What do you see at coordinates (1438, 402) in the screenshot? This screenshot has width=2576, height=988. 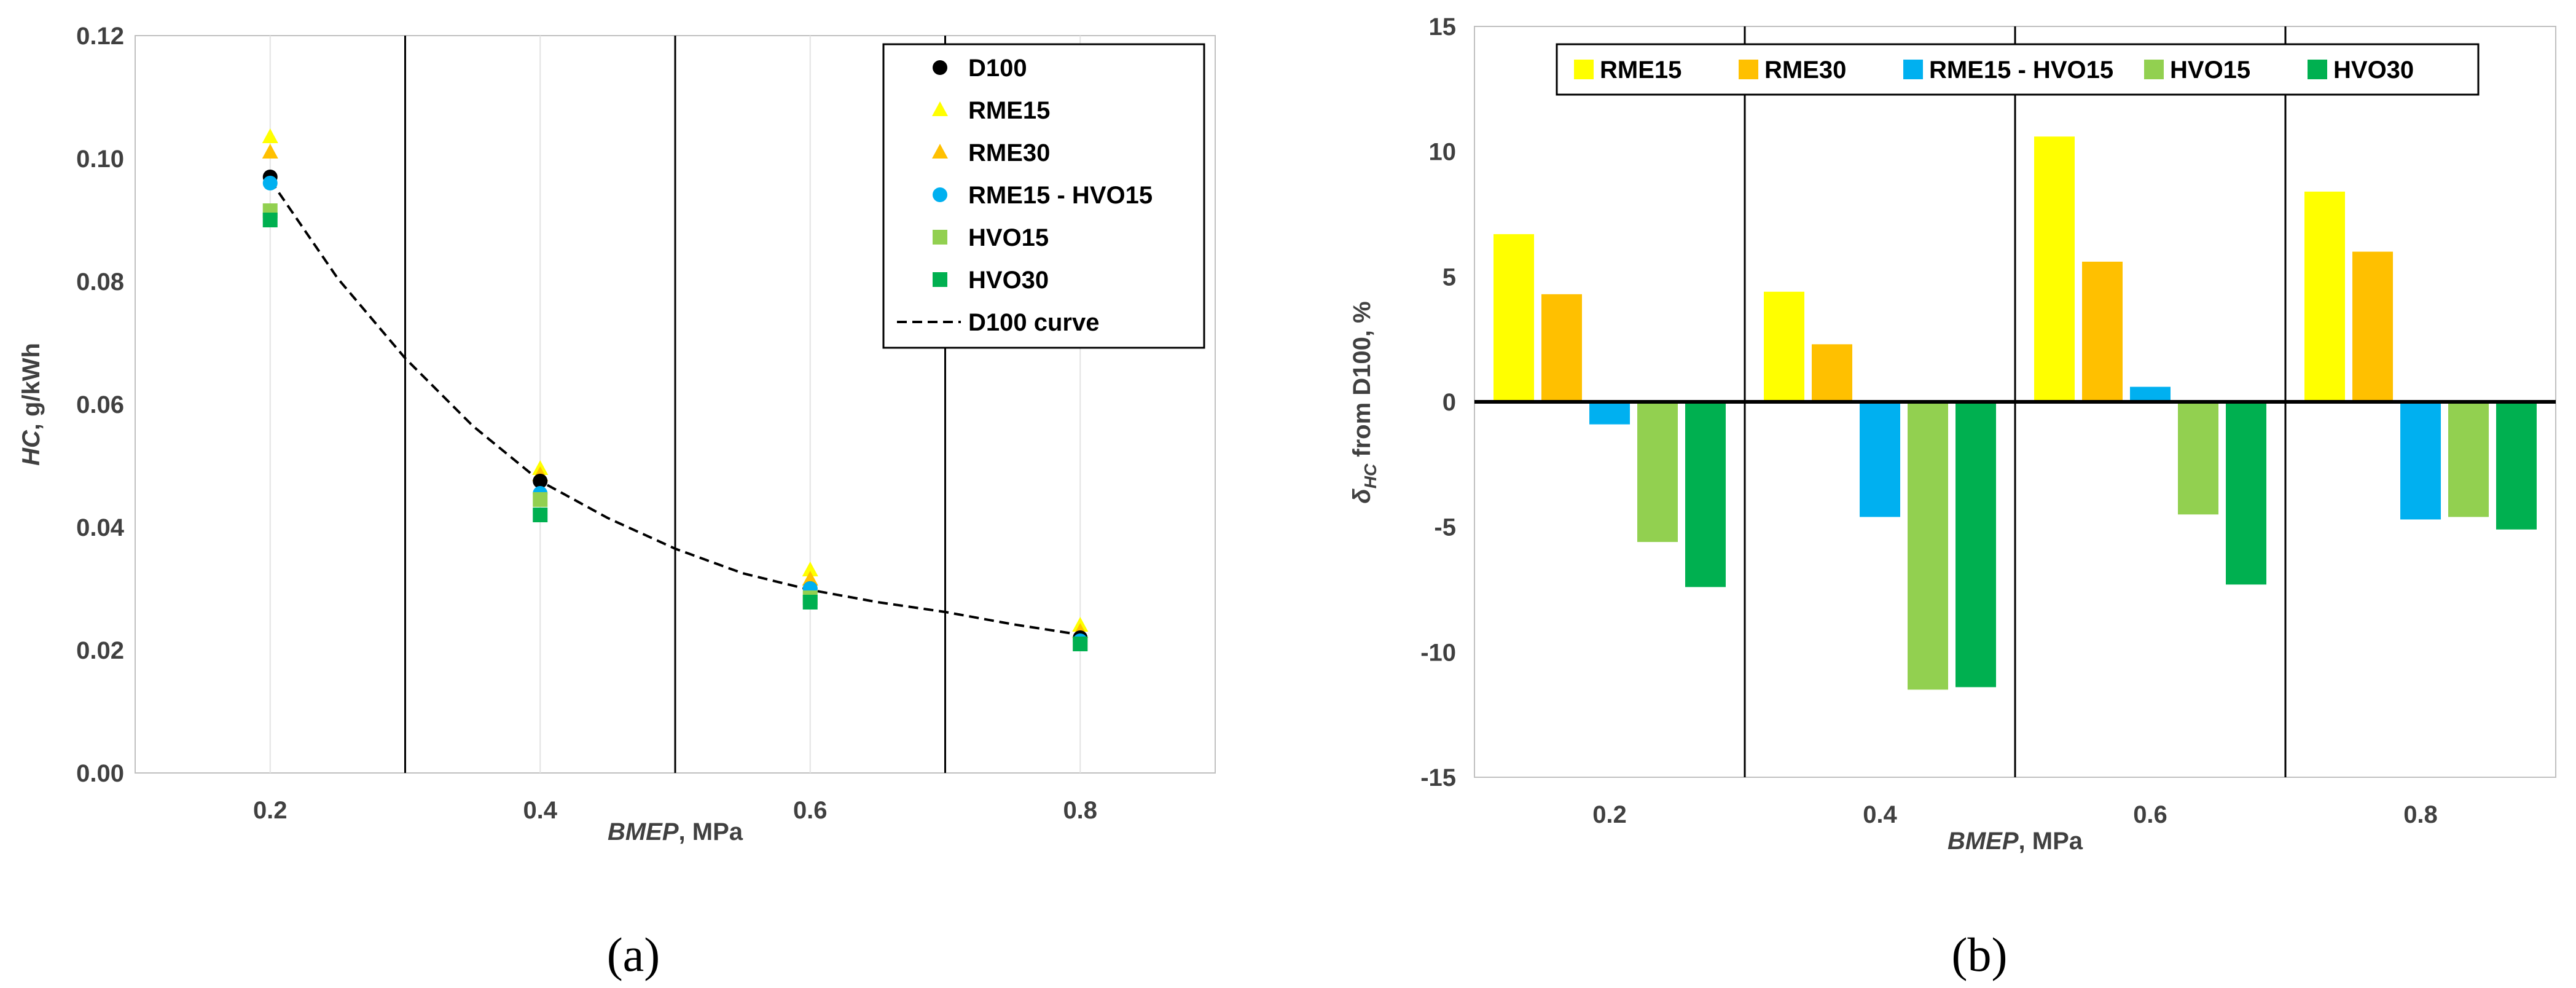 I see `chart-b-y-tick-labels: -15 -10 -5 0 5 10 15` at bounding box center [1438, 402].